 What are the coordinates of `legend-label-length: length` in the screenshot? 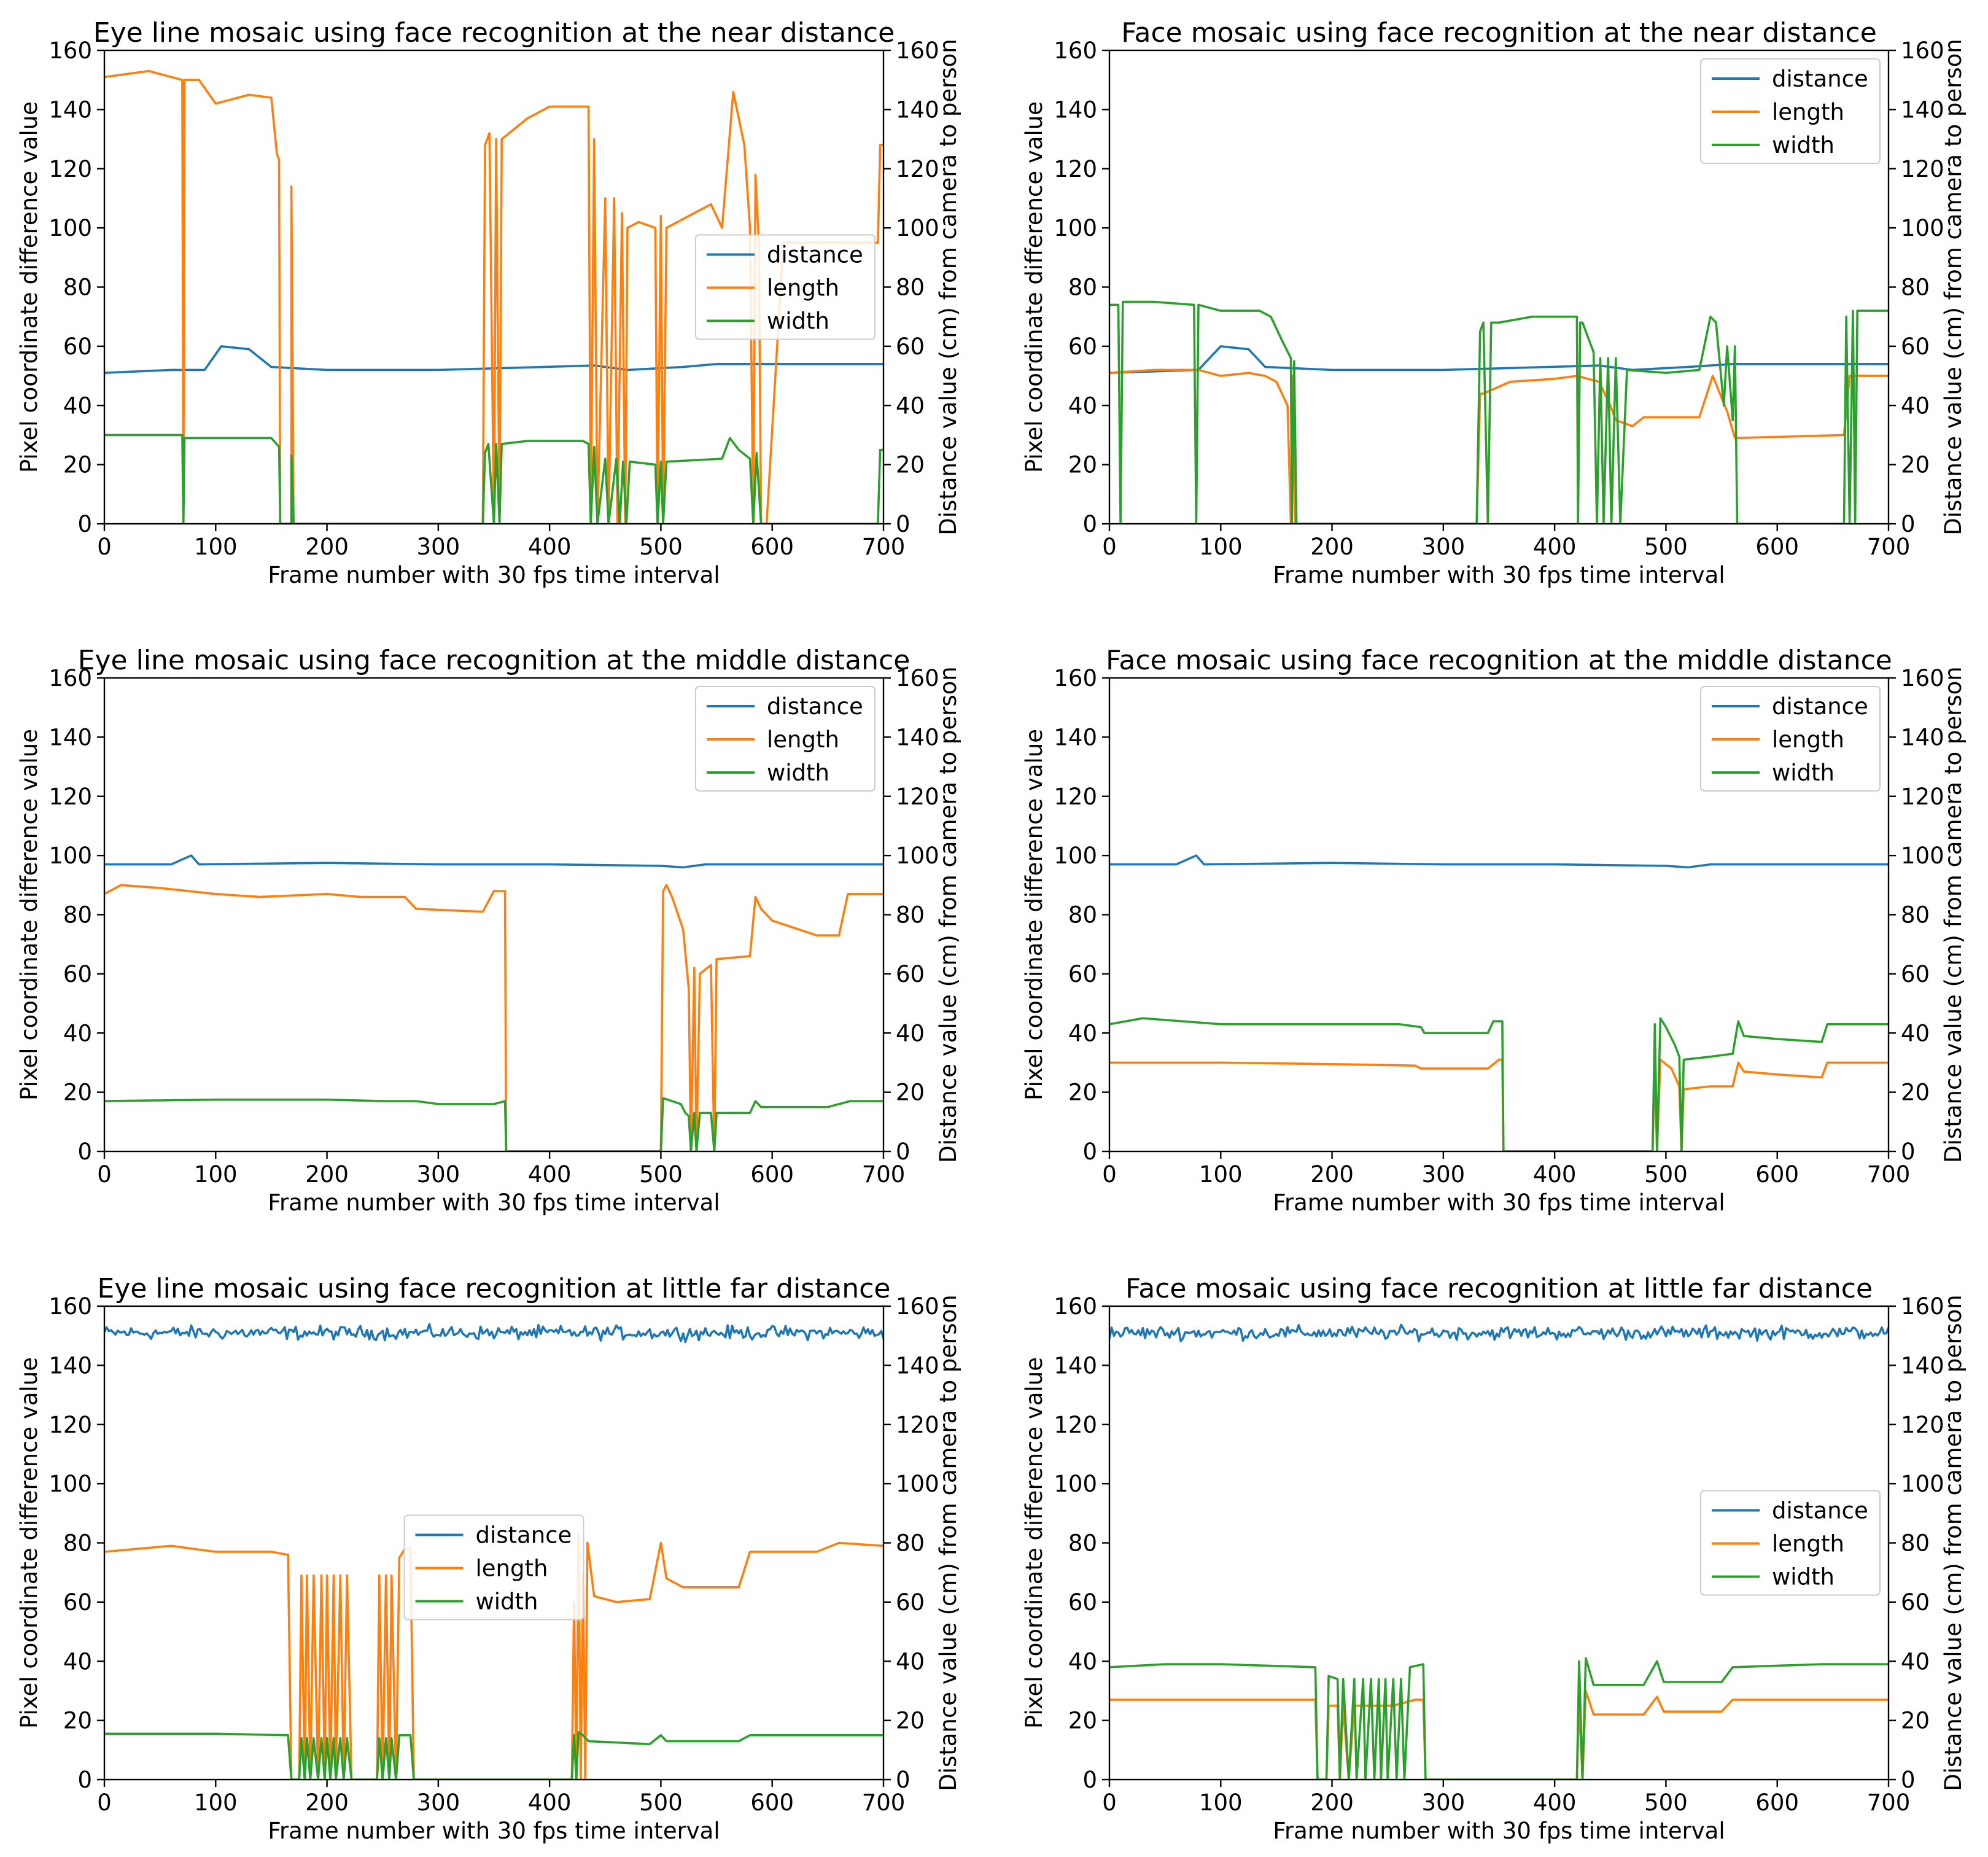 It's located at (512, 1568).